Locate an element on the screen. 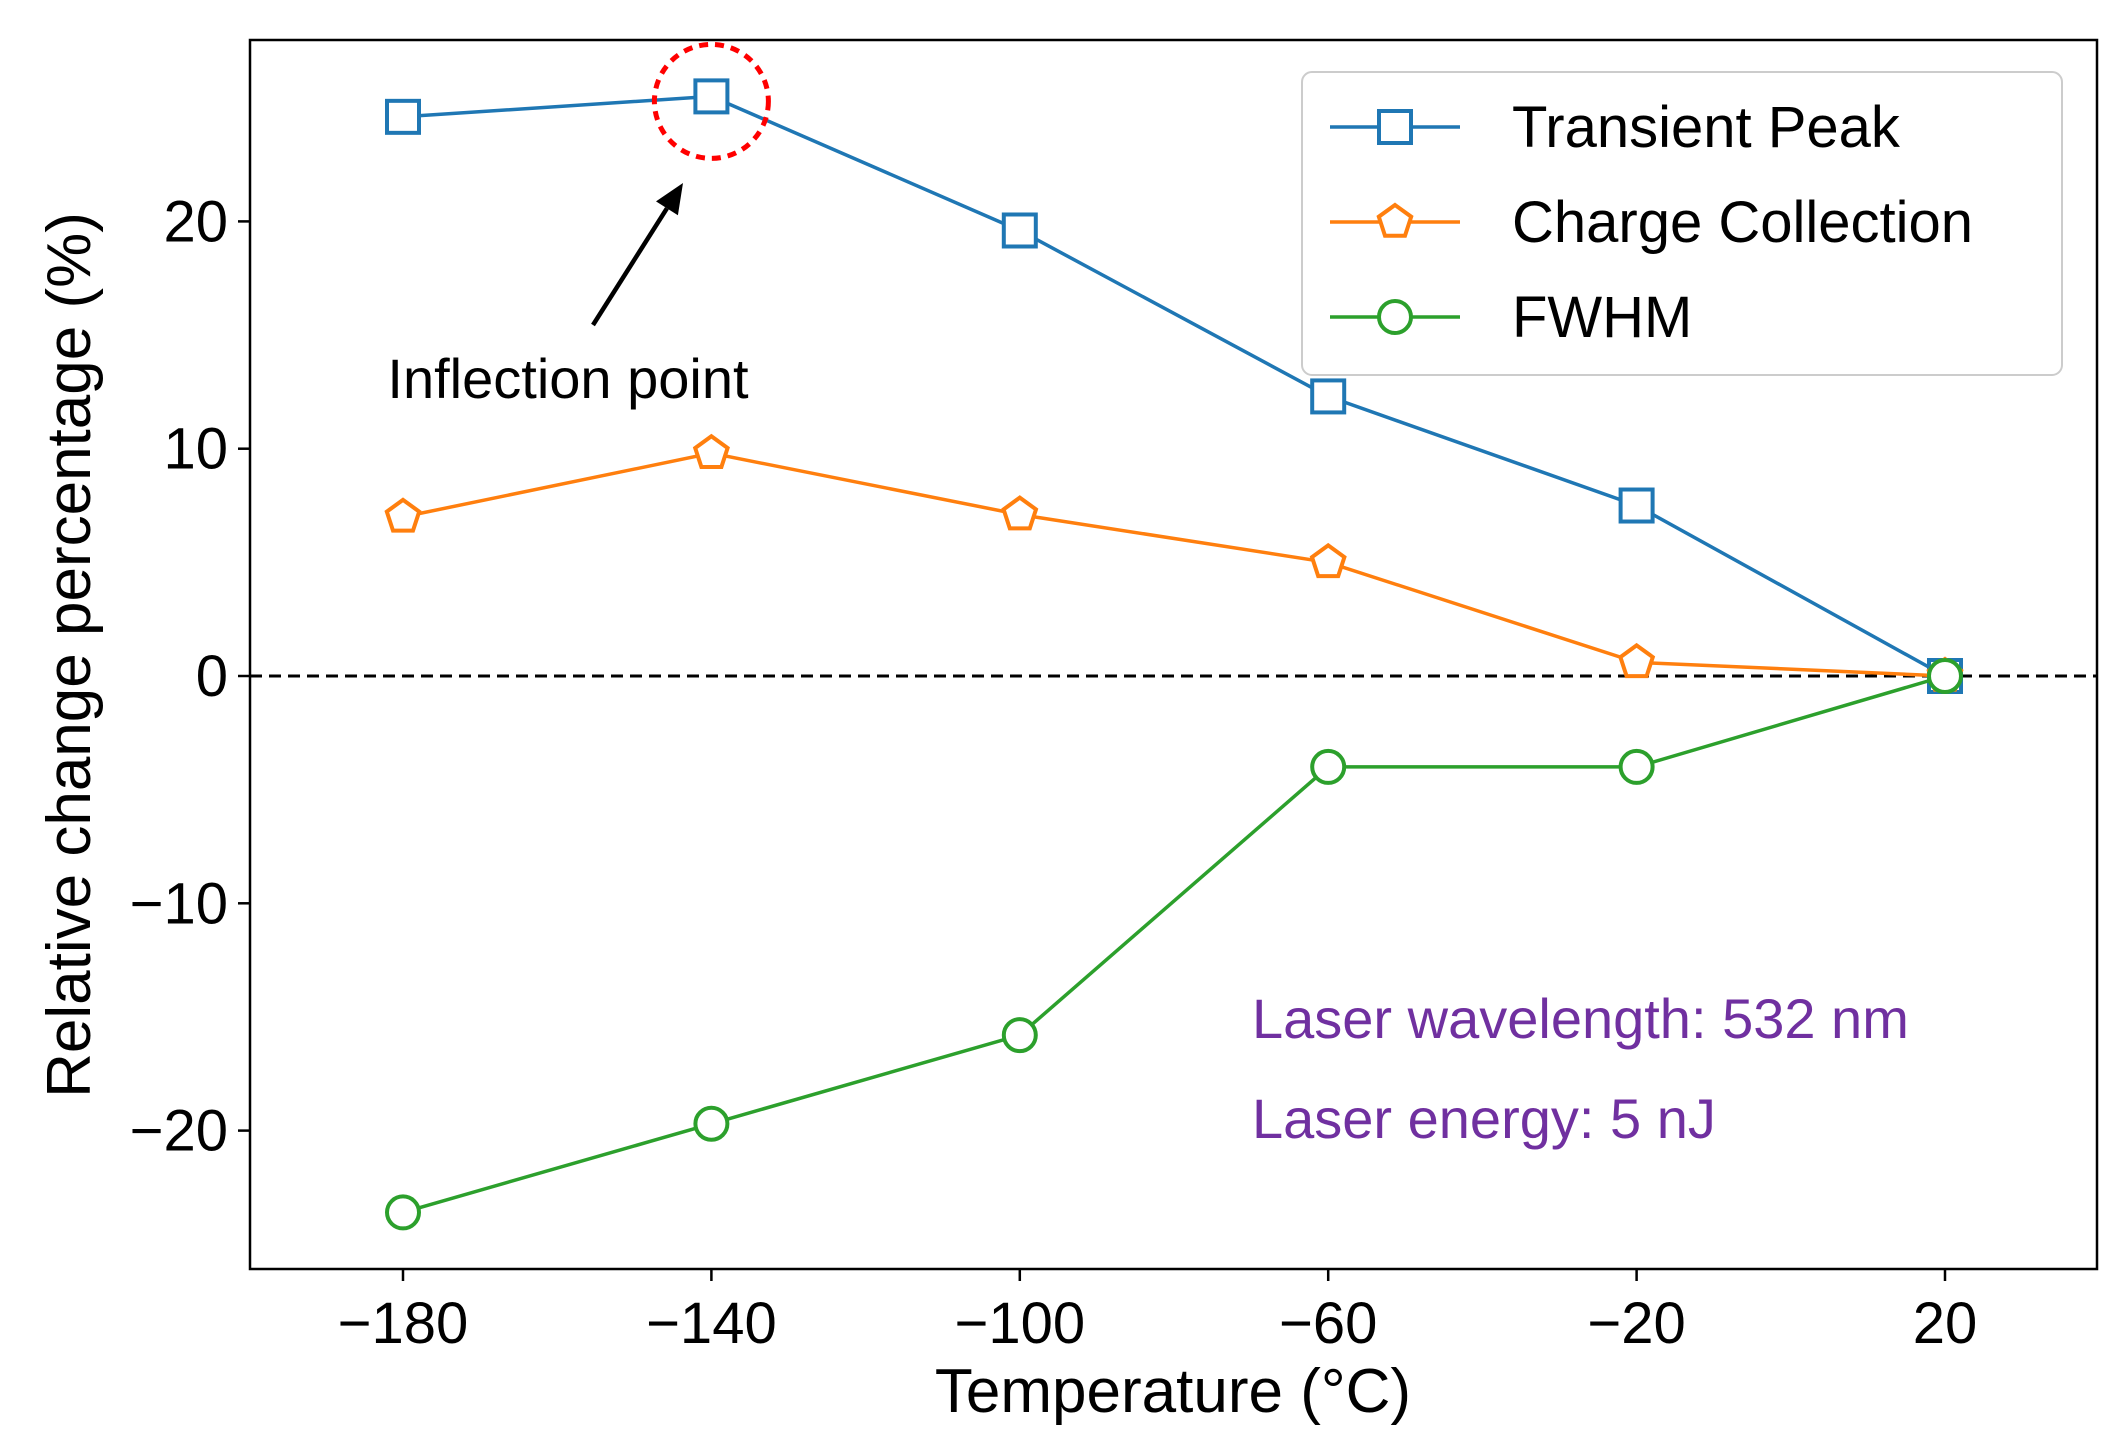 Image resolution: width=2122 pixels, height=1453 pixels. y-tick-label: 10 is located at coordinates (195, 449).